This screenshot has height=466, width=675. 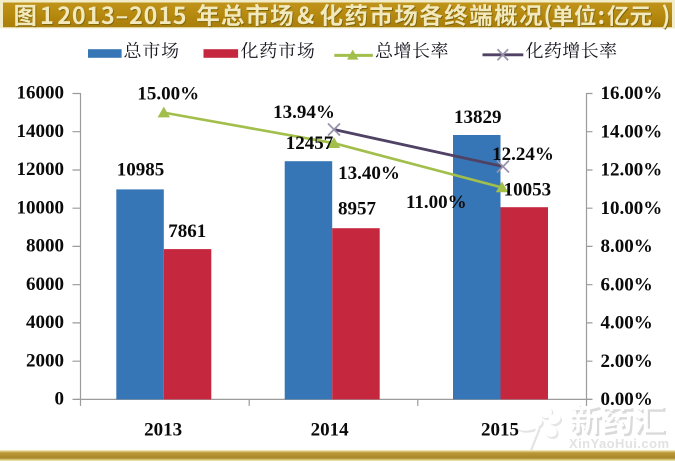 I want to click on svg-text: 15.00%, so click(x=168, y=94).